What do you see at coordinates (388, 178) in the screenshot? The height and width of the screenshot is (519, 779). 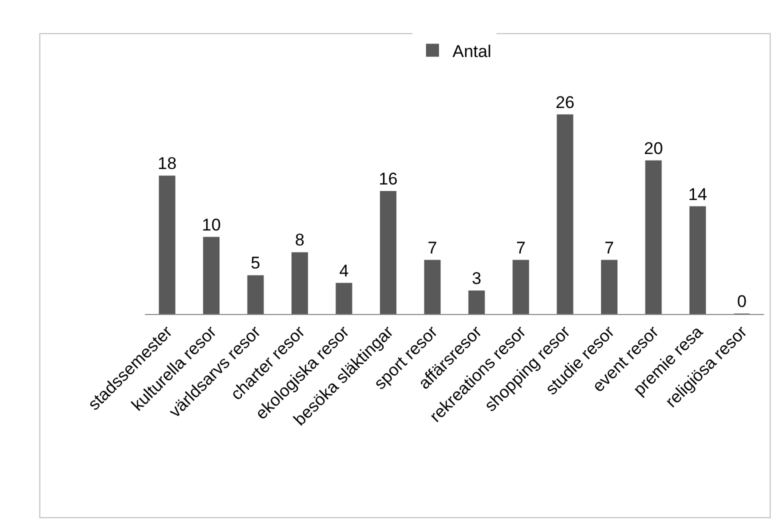 I see `data-label: 16` at bounding box center [388, 178].